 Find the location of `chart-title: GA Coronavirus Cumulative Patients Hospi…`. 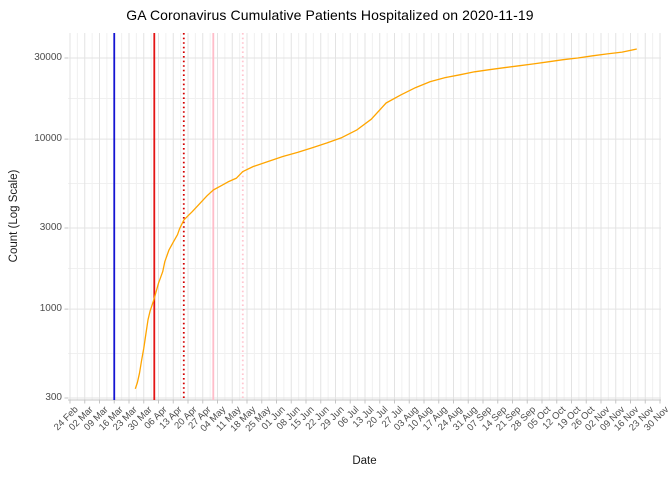

chart-title: GA Coronavirus Cumulative Patients Hospi… is located at coordinates (330, 15).